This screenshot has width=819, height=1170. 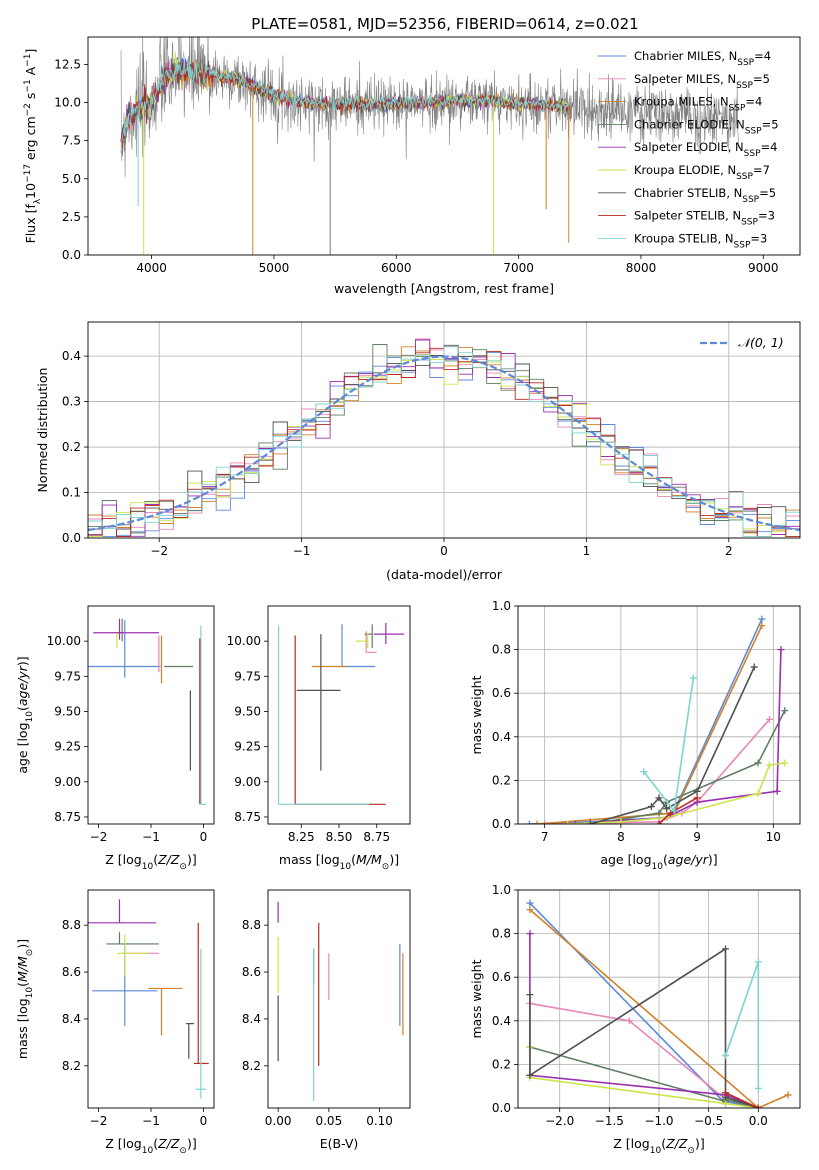 What do you see at coordinates (658, 1121) in the screenshot?
I see `x-tick-label: −1.0` at bounding box center [658, 1121].